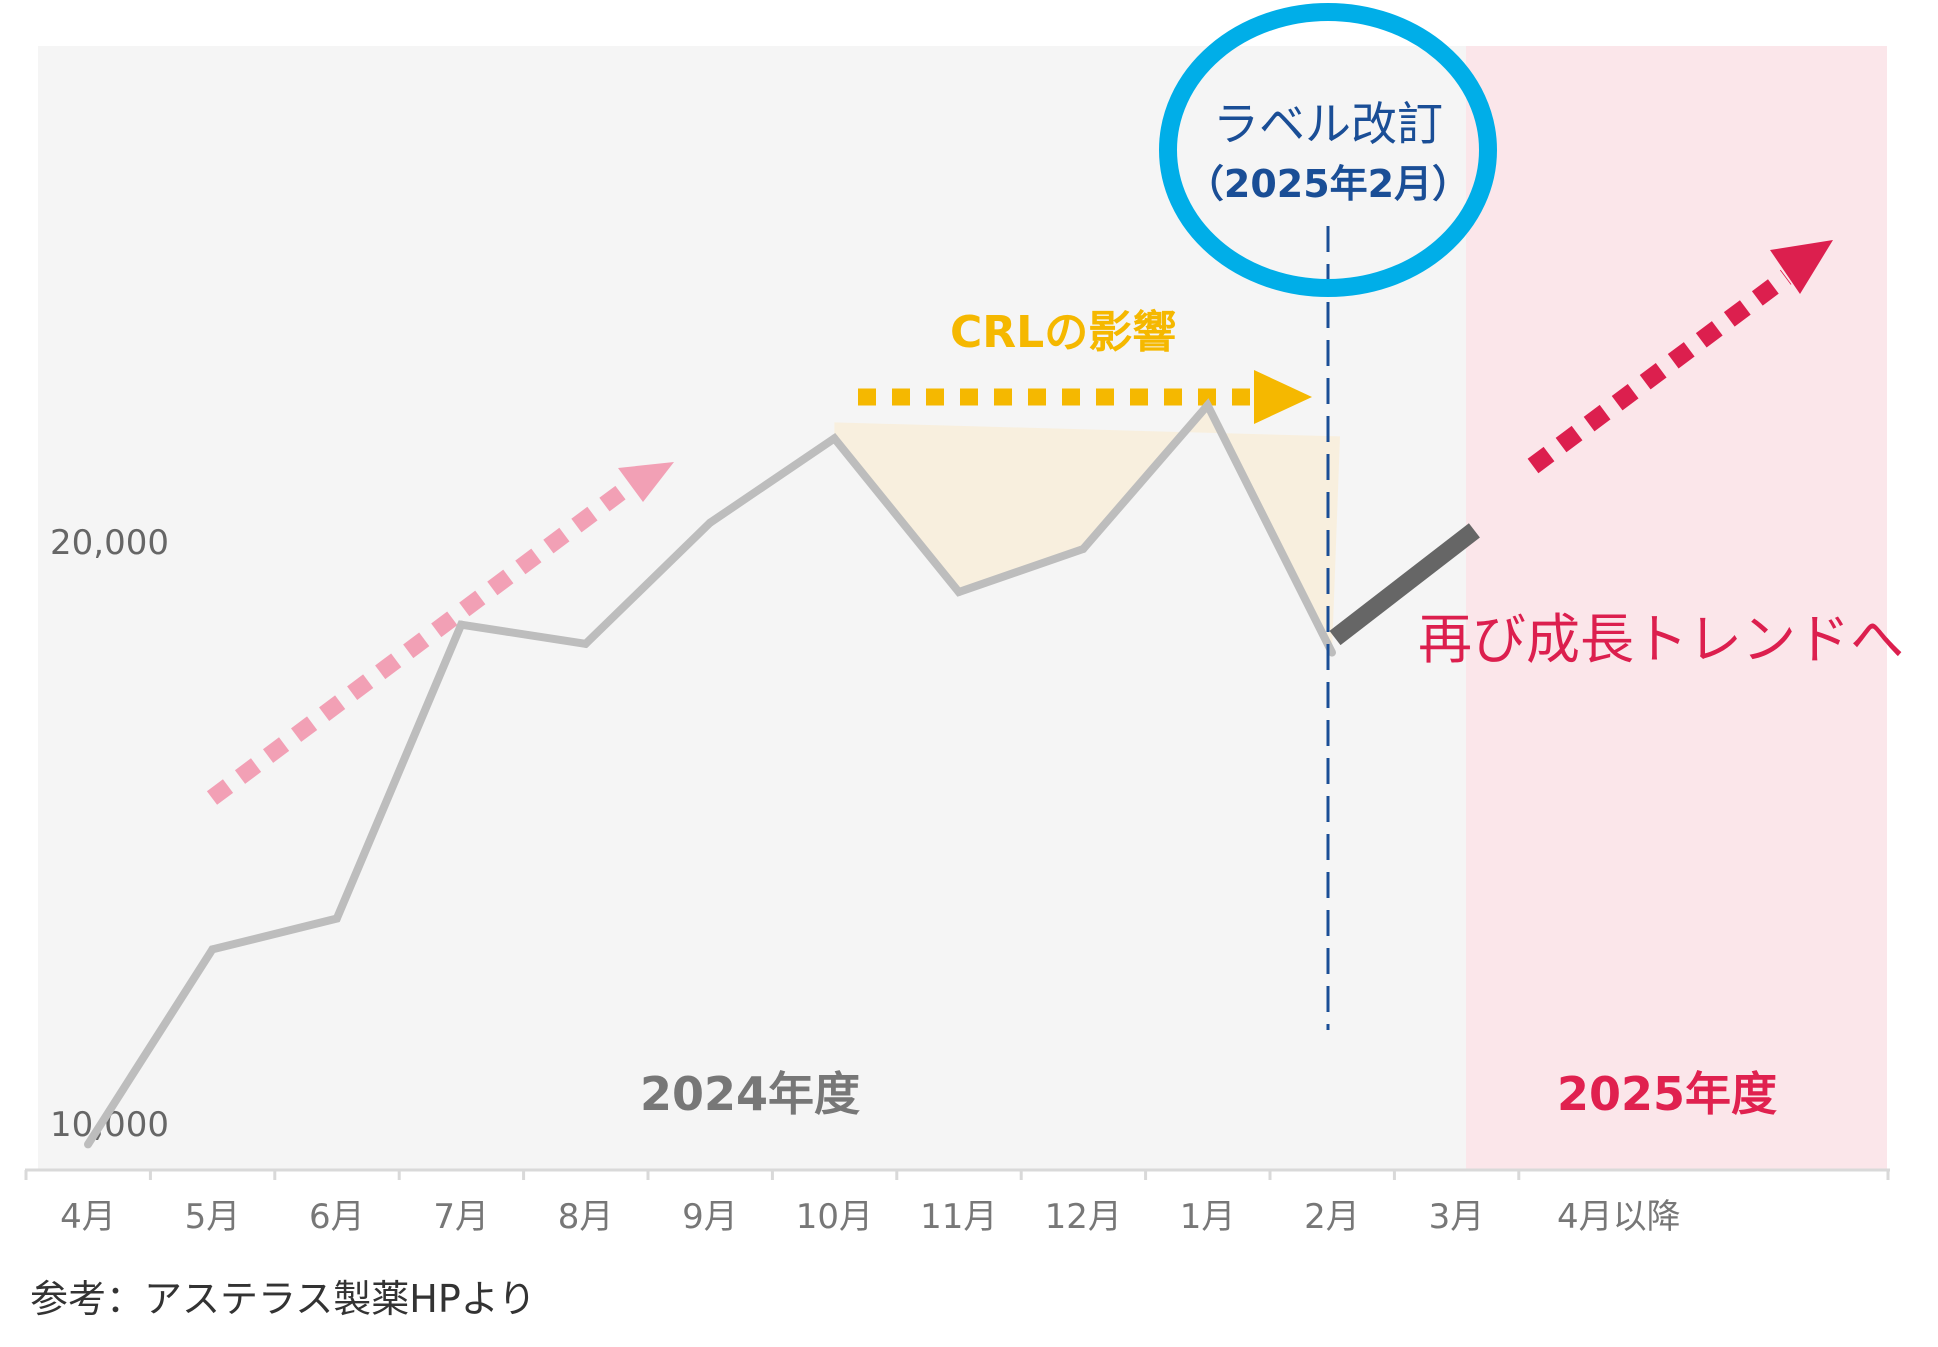 This screenshot has height=1347, width=1938. What do you see at coordinates (750, 1094) in the screenshot?
I see `fy2024-label: 2024年度` at bounding box center [750, 1094].